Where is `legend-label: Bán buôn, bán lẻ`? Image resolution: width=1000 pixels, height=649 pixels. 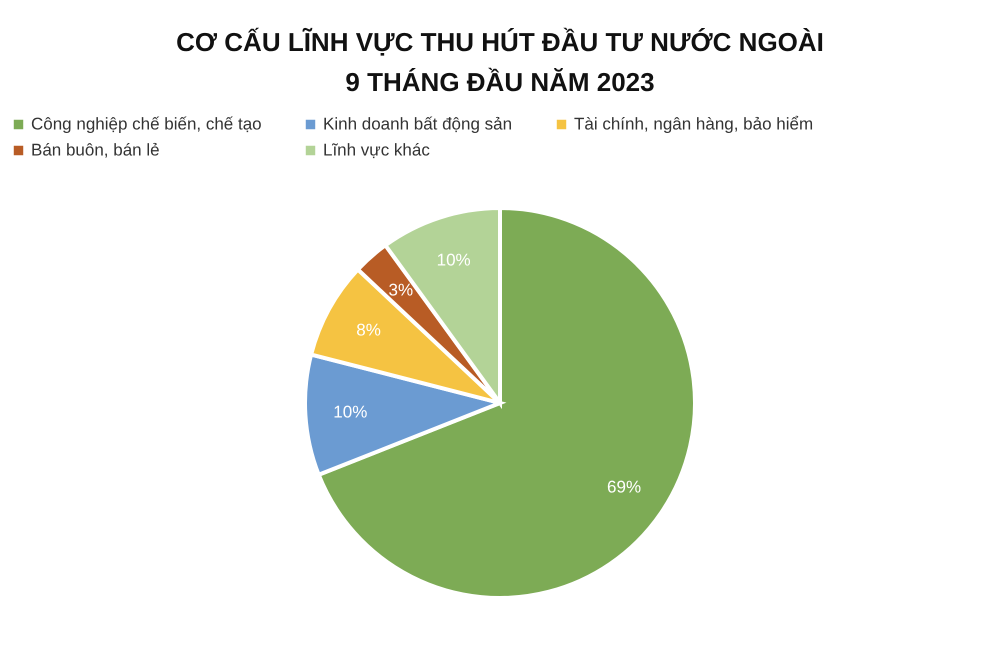 legend-label: Bán buôn, bán lẻ is located at coordinates (95, 150).